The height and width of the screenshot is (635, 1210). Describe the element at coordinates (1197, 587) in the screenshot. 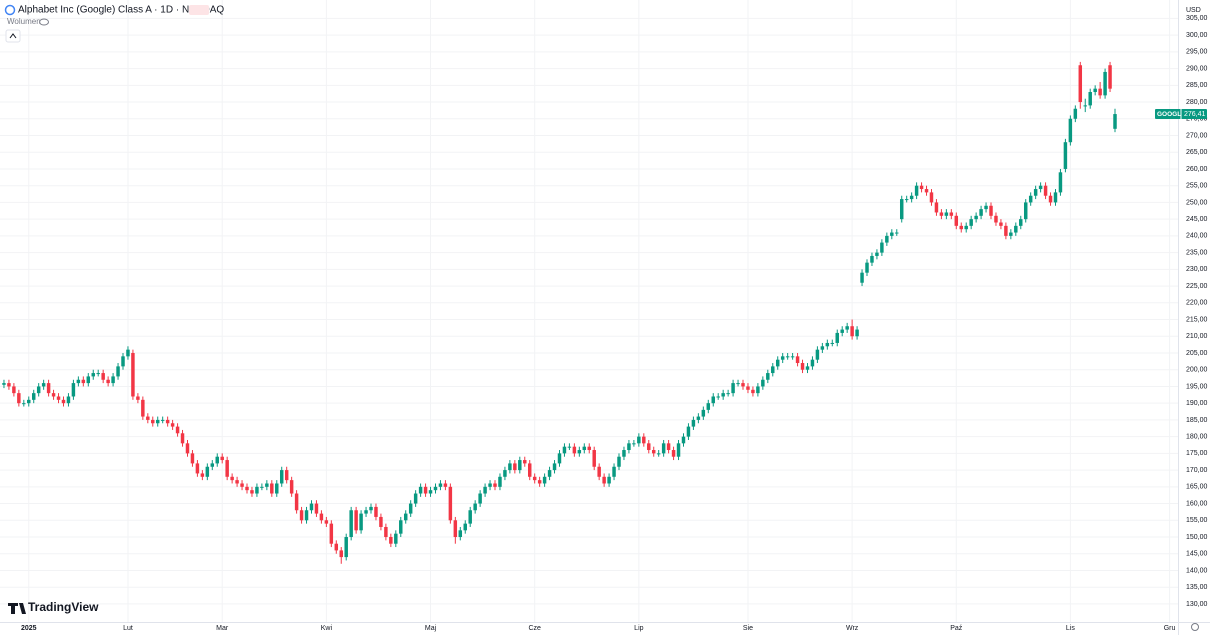

I see `y-tick-label: 135,00` at that location.